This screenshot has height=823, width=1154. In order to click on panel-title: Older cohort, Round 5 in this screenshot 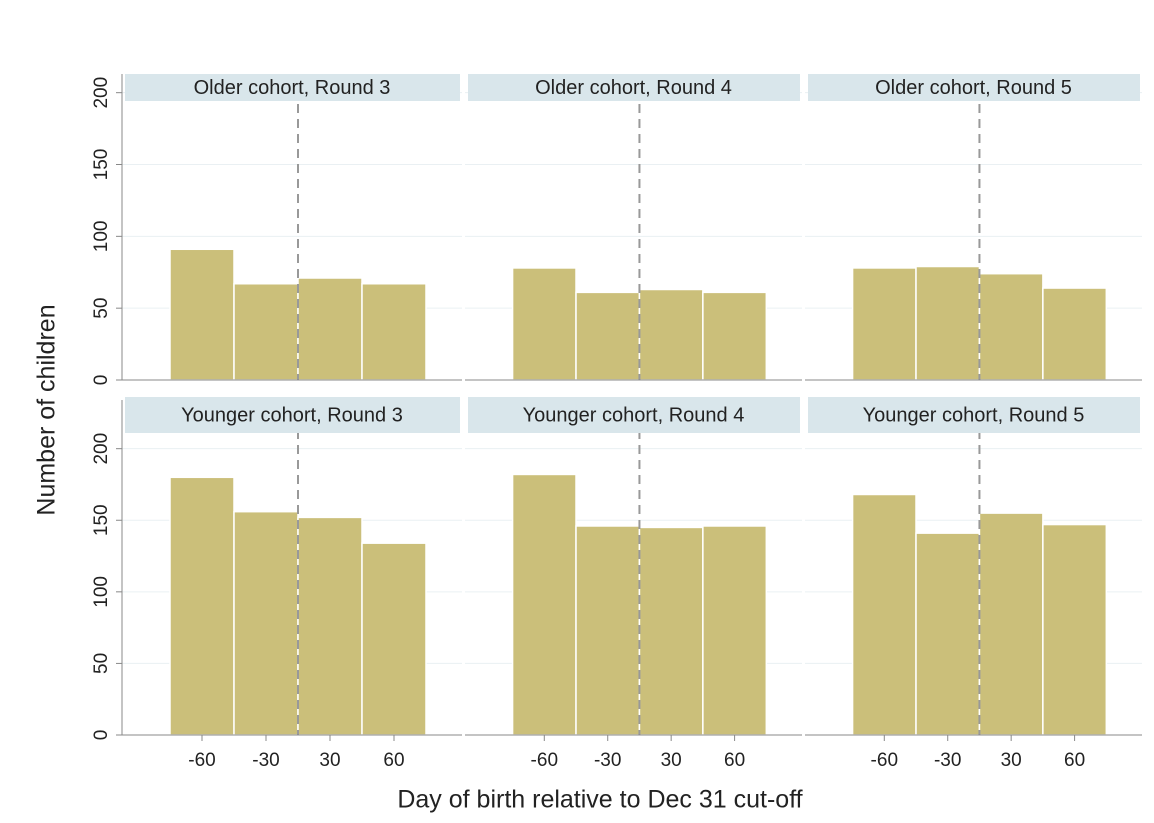, I will do `click(973, 88)`.